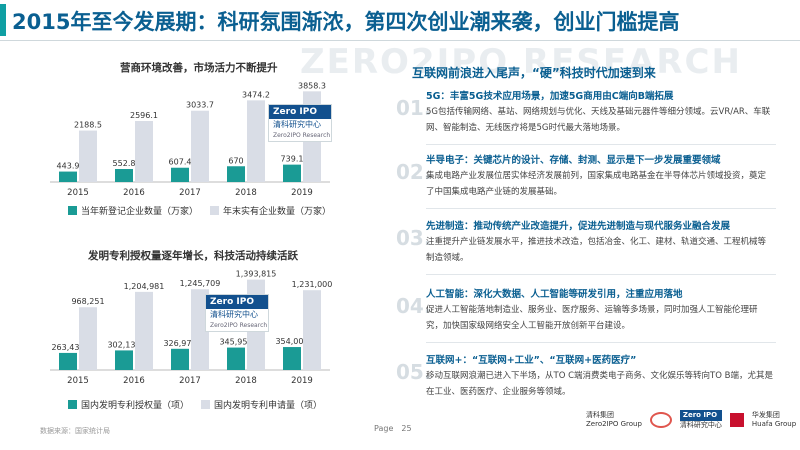 The width and height of the screenshot is (800, 450). Describe the element at coordinates (200, 329) in the screenshot. I see `chart2-bar-s2-2017` at that location.